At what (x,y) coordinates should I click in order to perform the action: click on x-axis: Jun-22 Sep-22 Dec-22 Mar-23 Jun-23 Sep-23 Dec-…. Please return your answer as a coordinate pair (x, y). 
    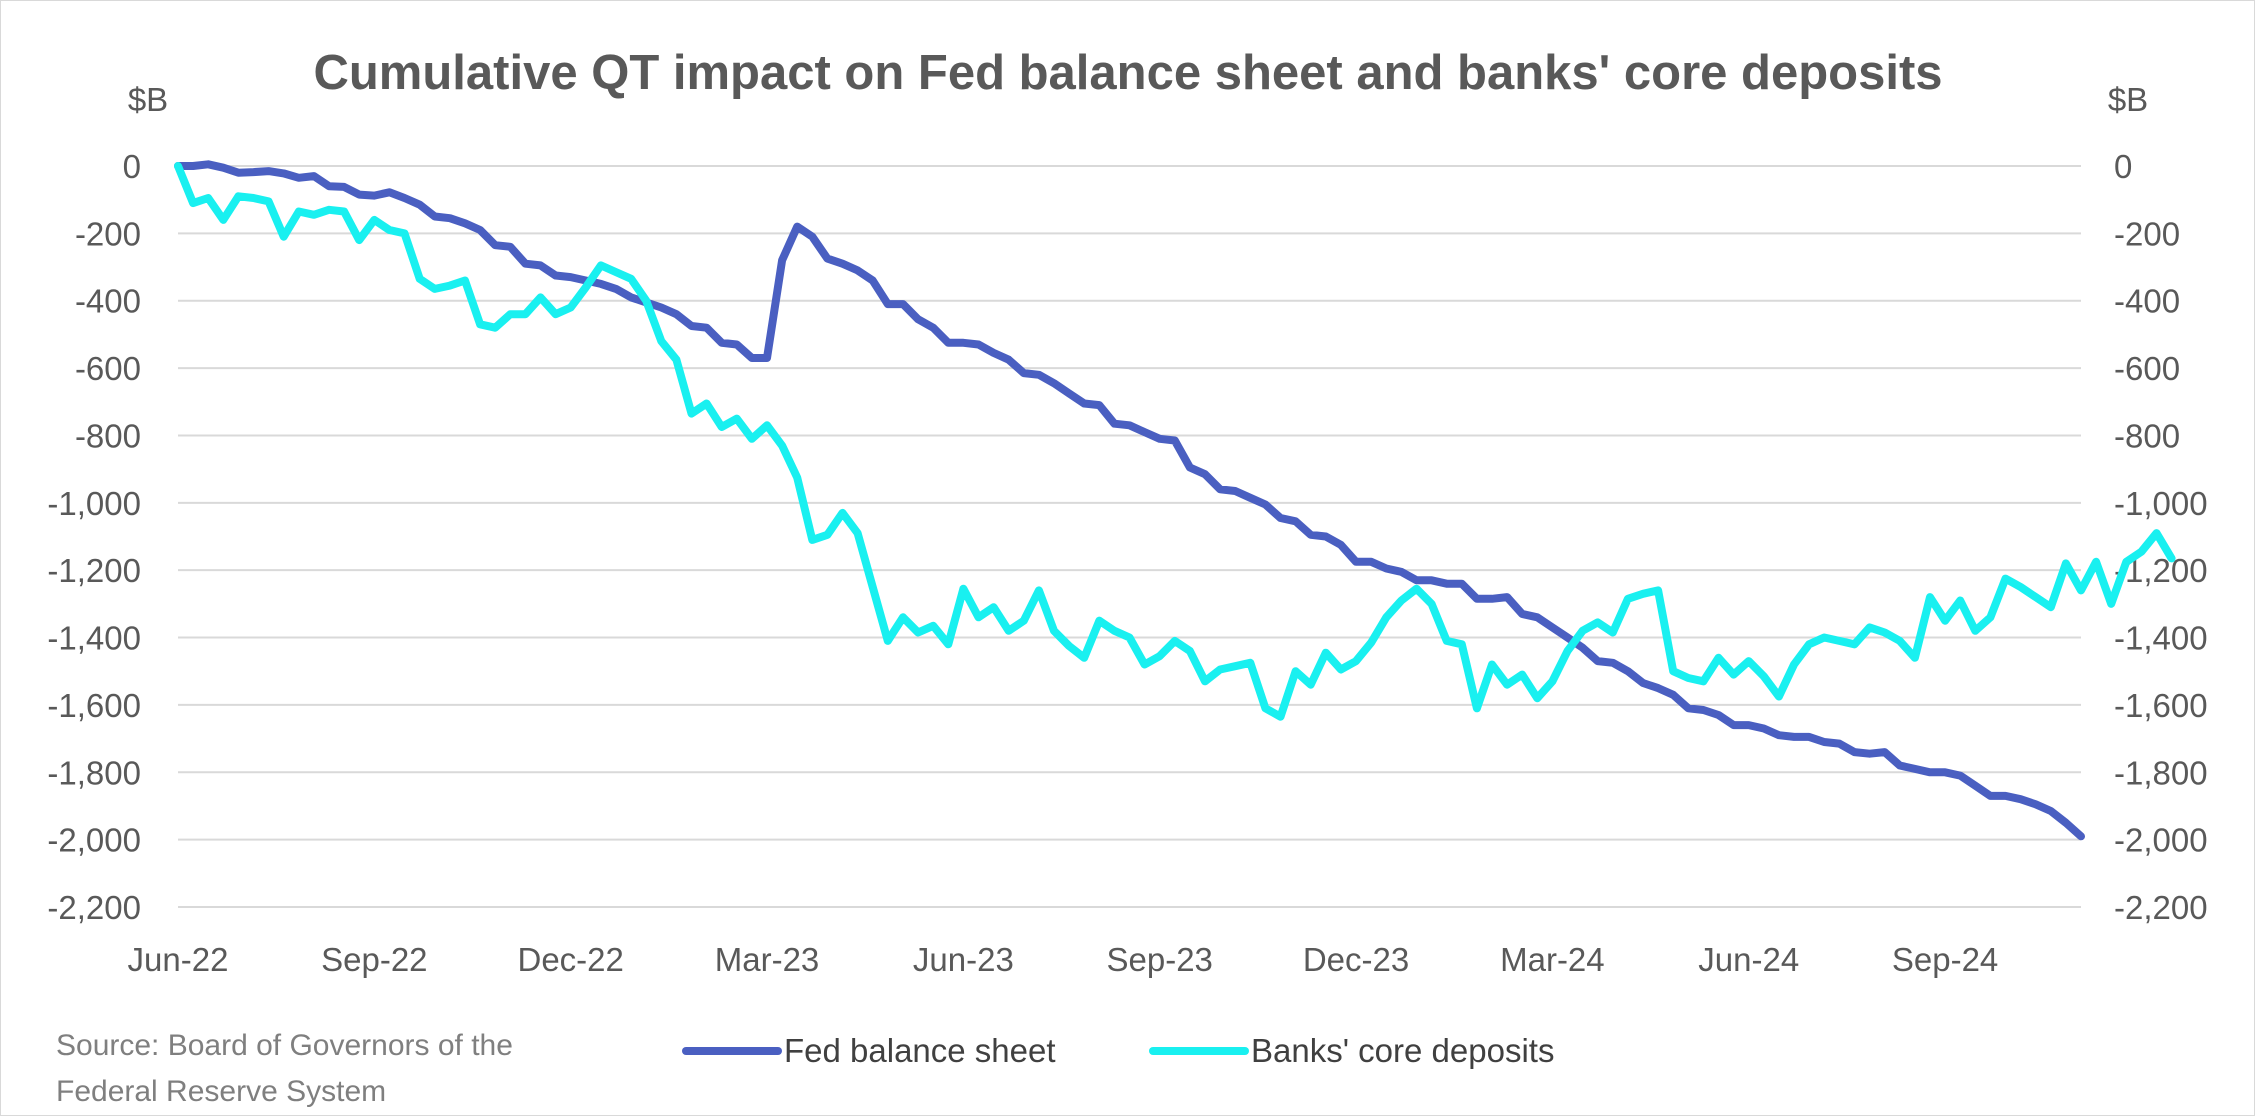
    Looking at the image, I should click on (1063, 959).